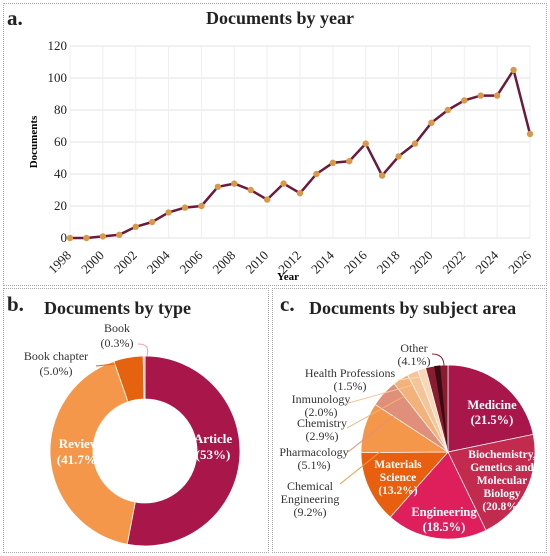 The width and height of the screenshot is (550, 556). Describe the element at coordinates (444, 519) in the screenshot. I see `subject-label: Engineering (18.5%)` at that location.